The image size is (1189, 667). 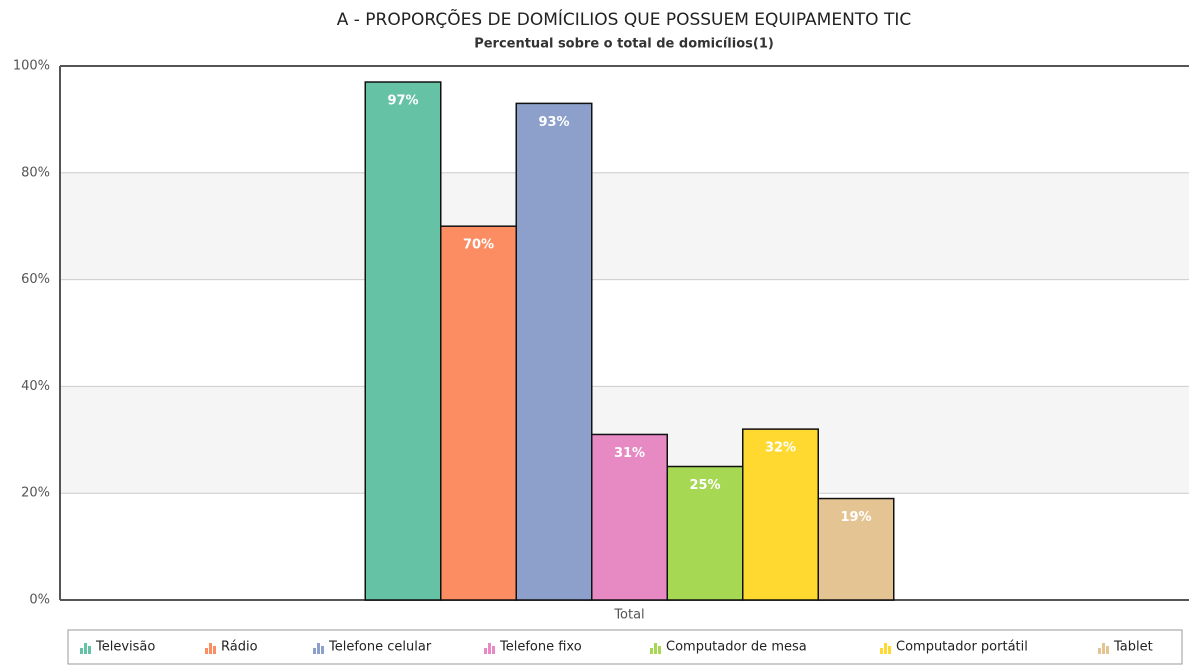 I want to click on legend-label: Rádio, so click(x=239, y=647).